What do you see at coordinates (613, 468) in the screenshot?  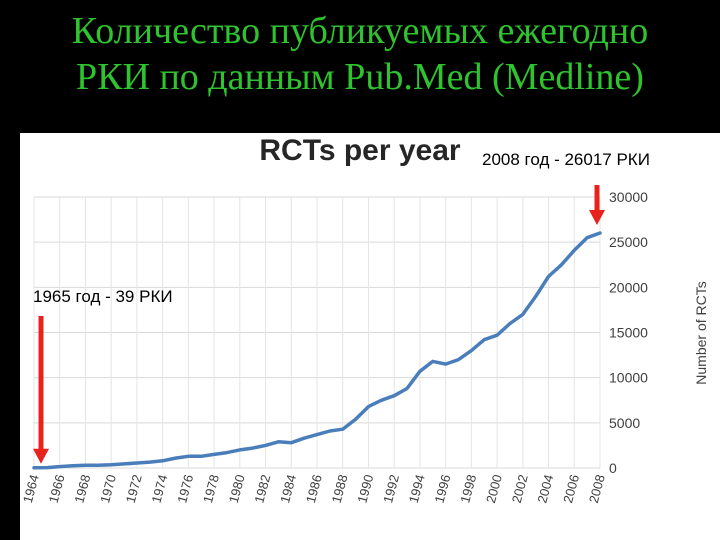 I see `y-tick-label: 0` at bounding box center [613, 468].